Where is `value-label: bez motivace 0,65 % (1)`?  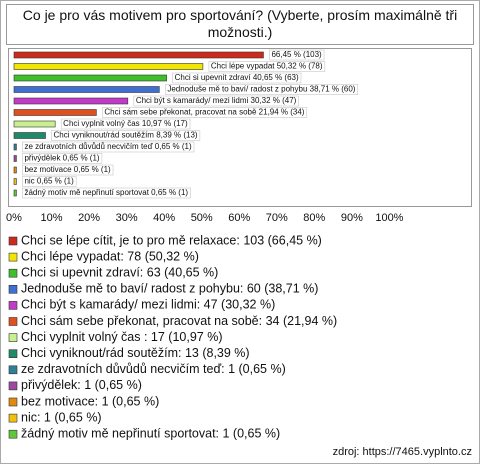 value-label: bez motivace 0,65 % (1) is located at coordinates (67, 169).